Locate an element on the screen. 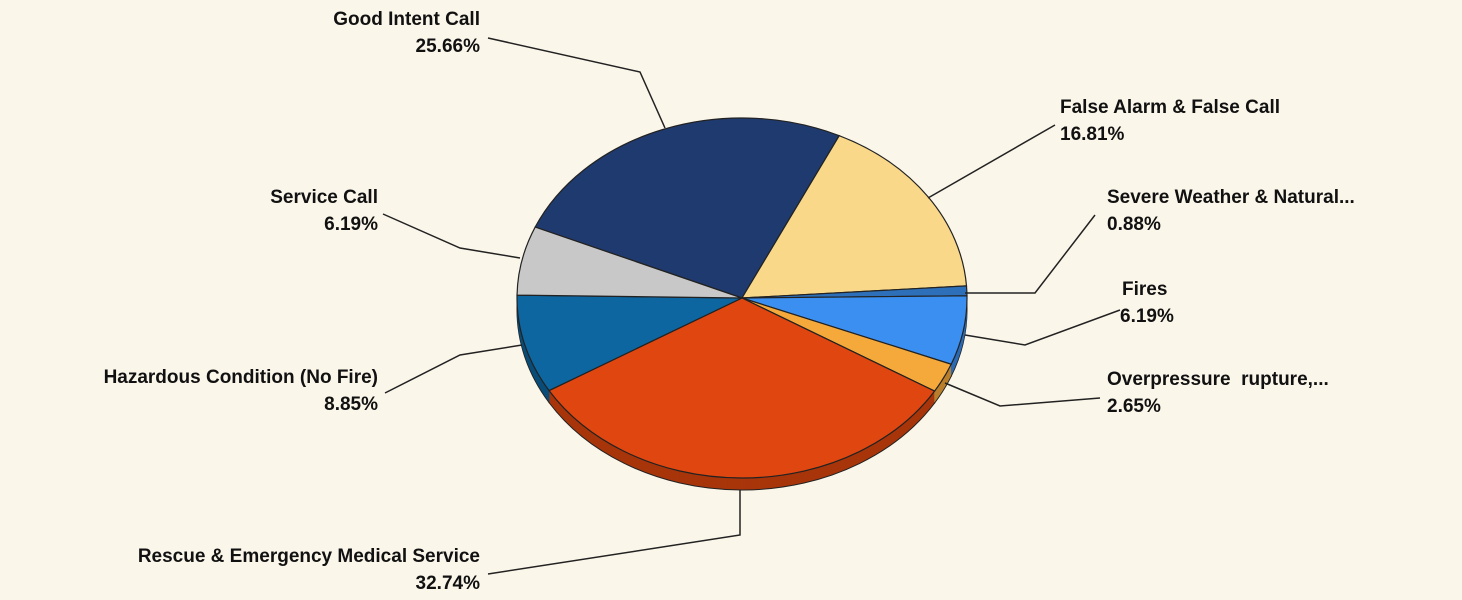 The width and height of the screenshot is (1462, 600). slice-label: Service Call is located at coordinates (324, 197).